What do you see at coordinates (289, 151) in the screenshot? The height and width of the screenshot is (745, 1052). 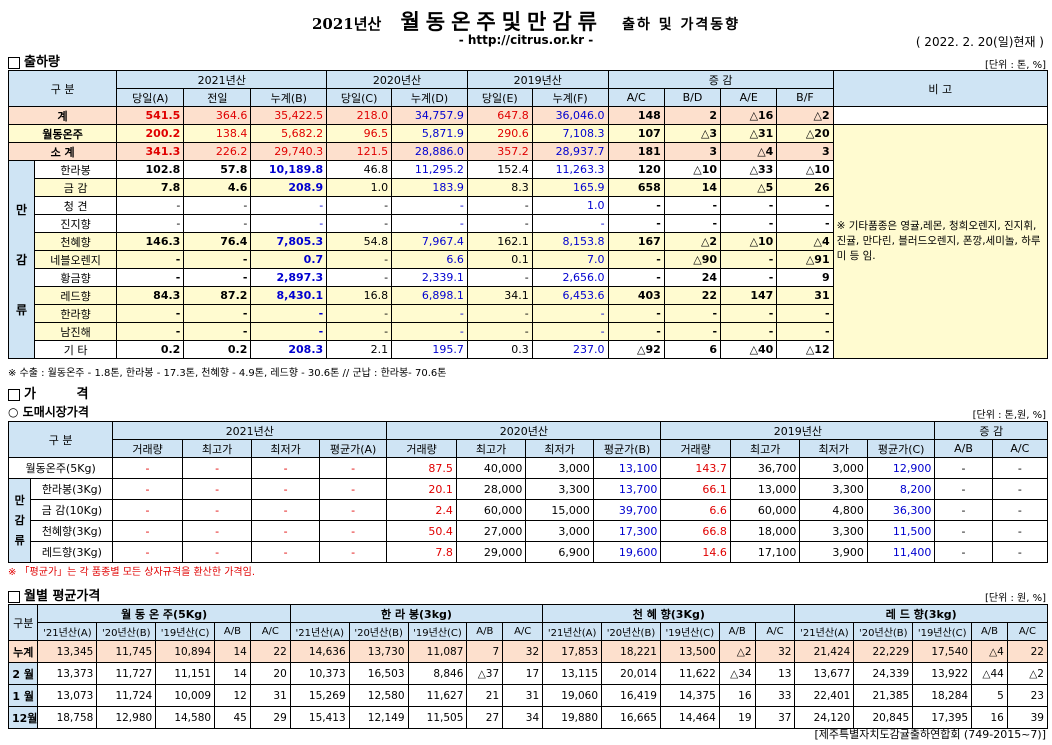 I see `table-cell: 29,740.3` at bounding box center [289, 151].